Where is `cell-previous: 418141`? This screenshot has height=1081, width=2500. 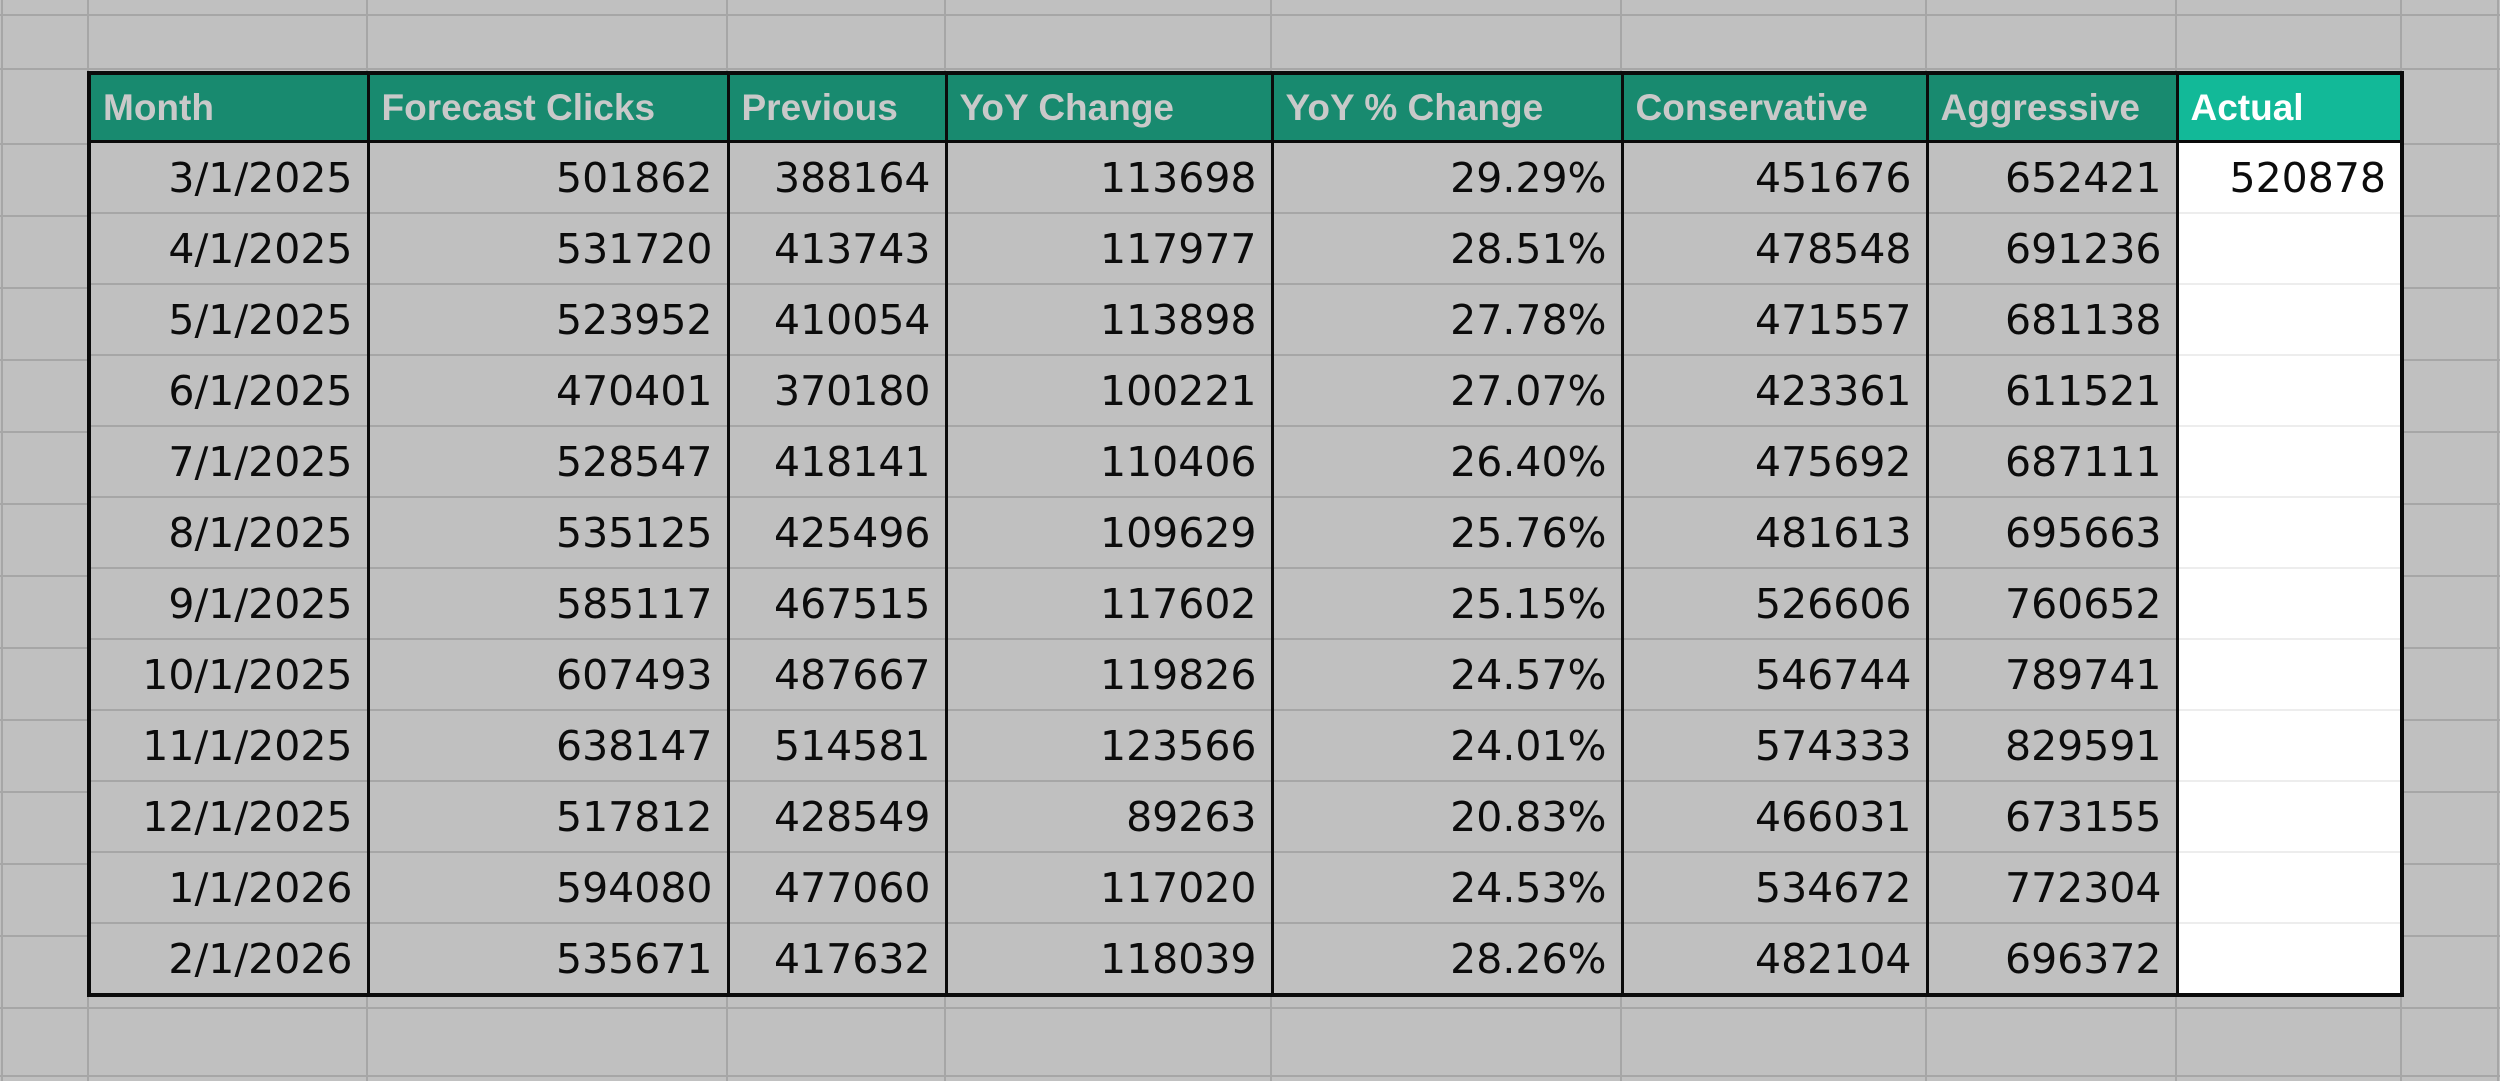 cell-previous: 418141 is located at coordinates (837, 461).